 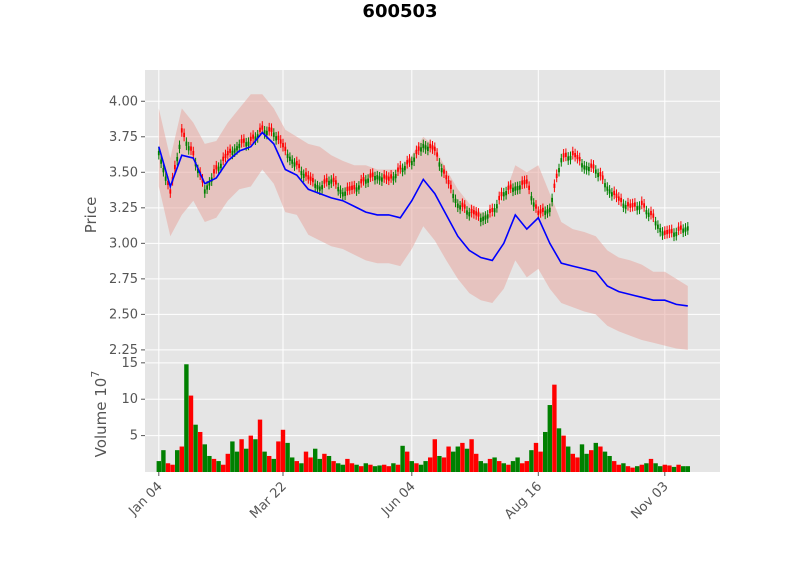 I want to click on price-y-tick-label: 4.00, so click(x=123, y=101).